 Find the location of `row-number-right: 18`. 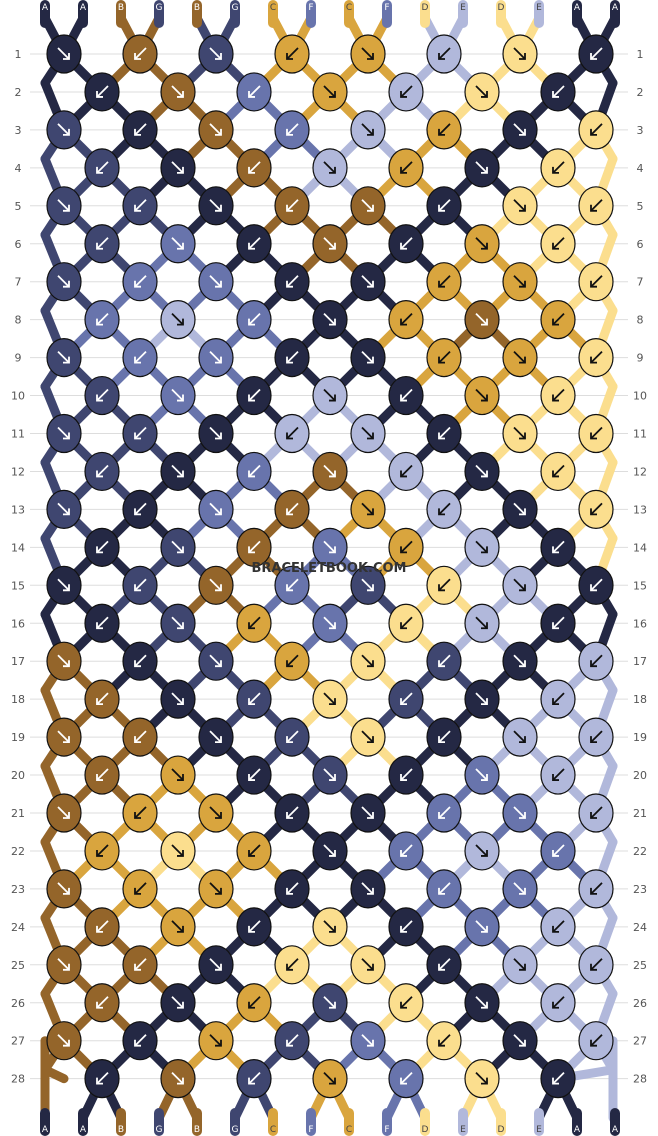

row-number-right: 18 is located at coordinates (640, 699).